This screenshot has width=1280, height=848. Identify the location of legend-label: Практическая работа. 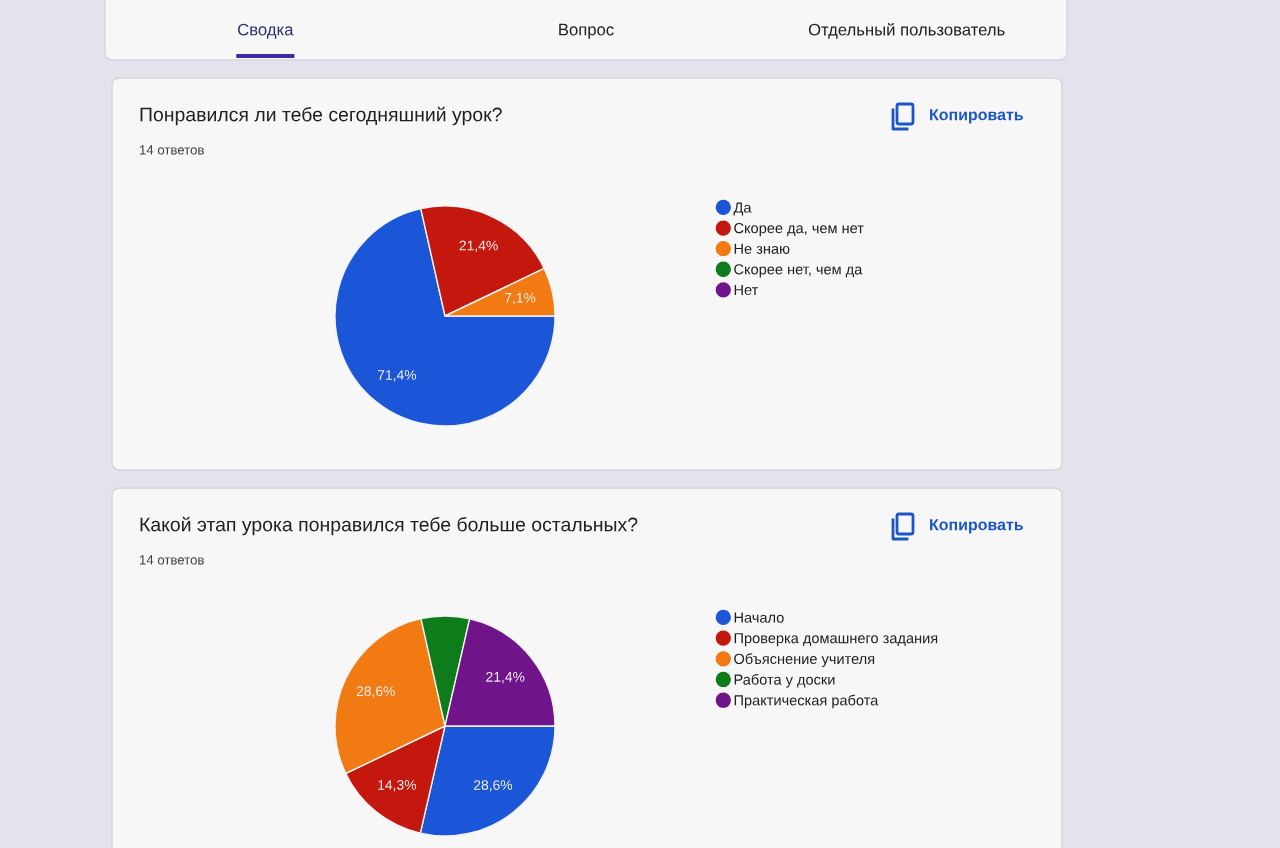
(806, 701).